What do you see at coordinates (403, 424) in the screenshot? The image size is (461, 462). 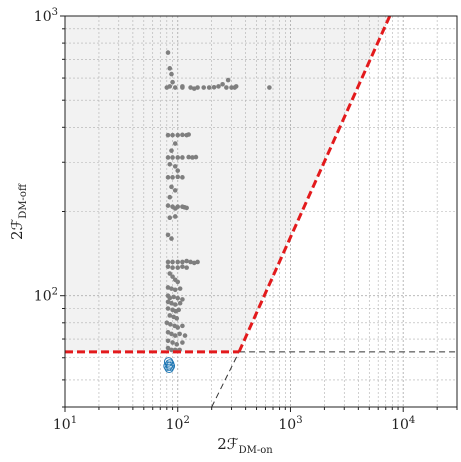 I see `x-tick-label: 104` at bounding box center [403, 424].